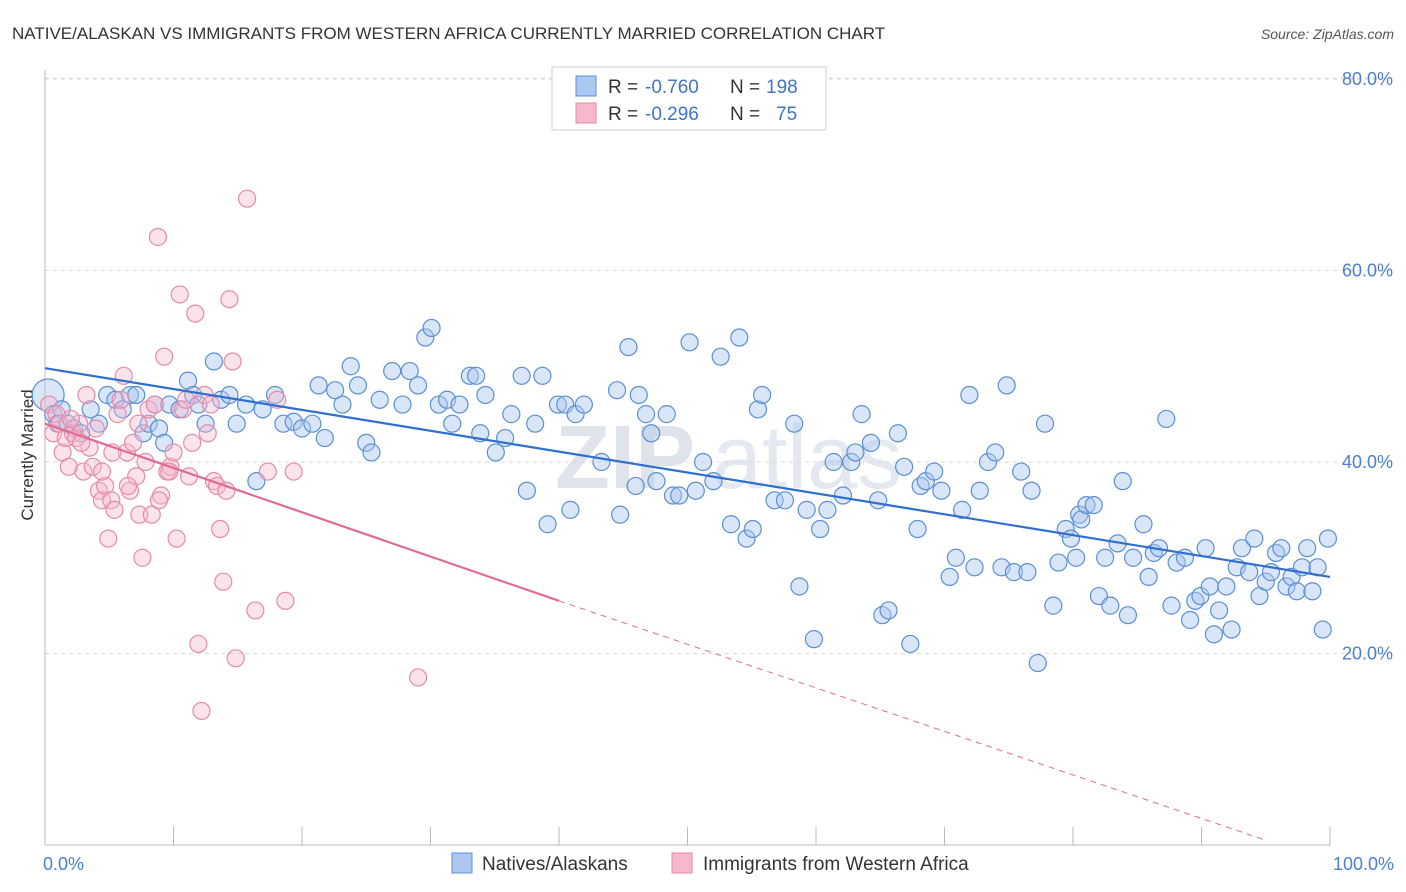  What do you see at coordinates (1367, 366) in the screenshot?
I see `y-tick-labels: 20.0% 40.0% 60.0% 80.0%` at bounding box center [1367, 366].